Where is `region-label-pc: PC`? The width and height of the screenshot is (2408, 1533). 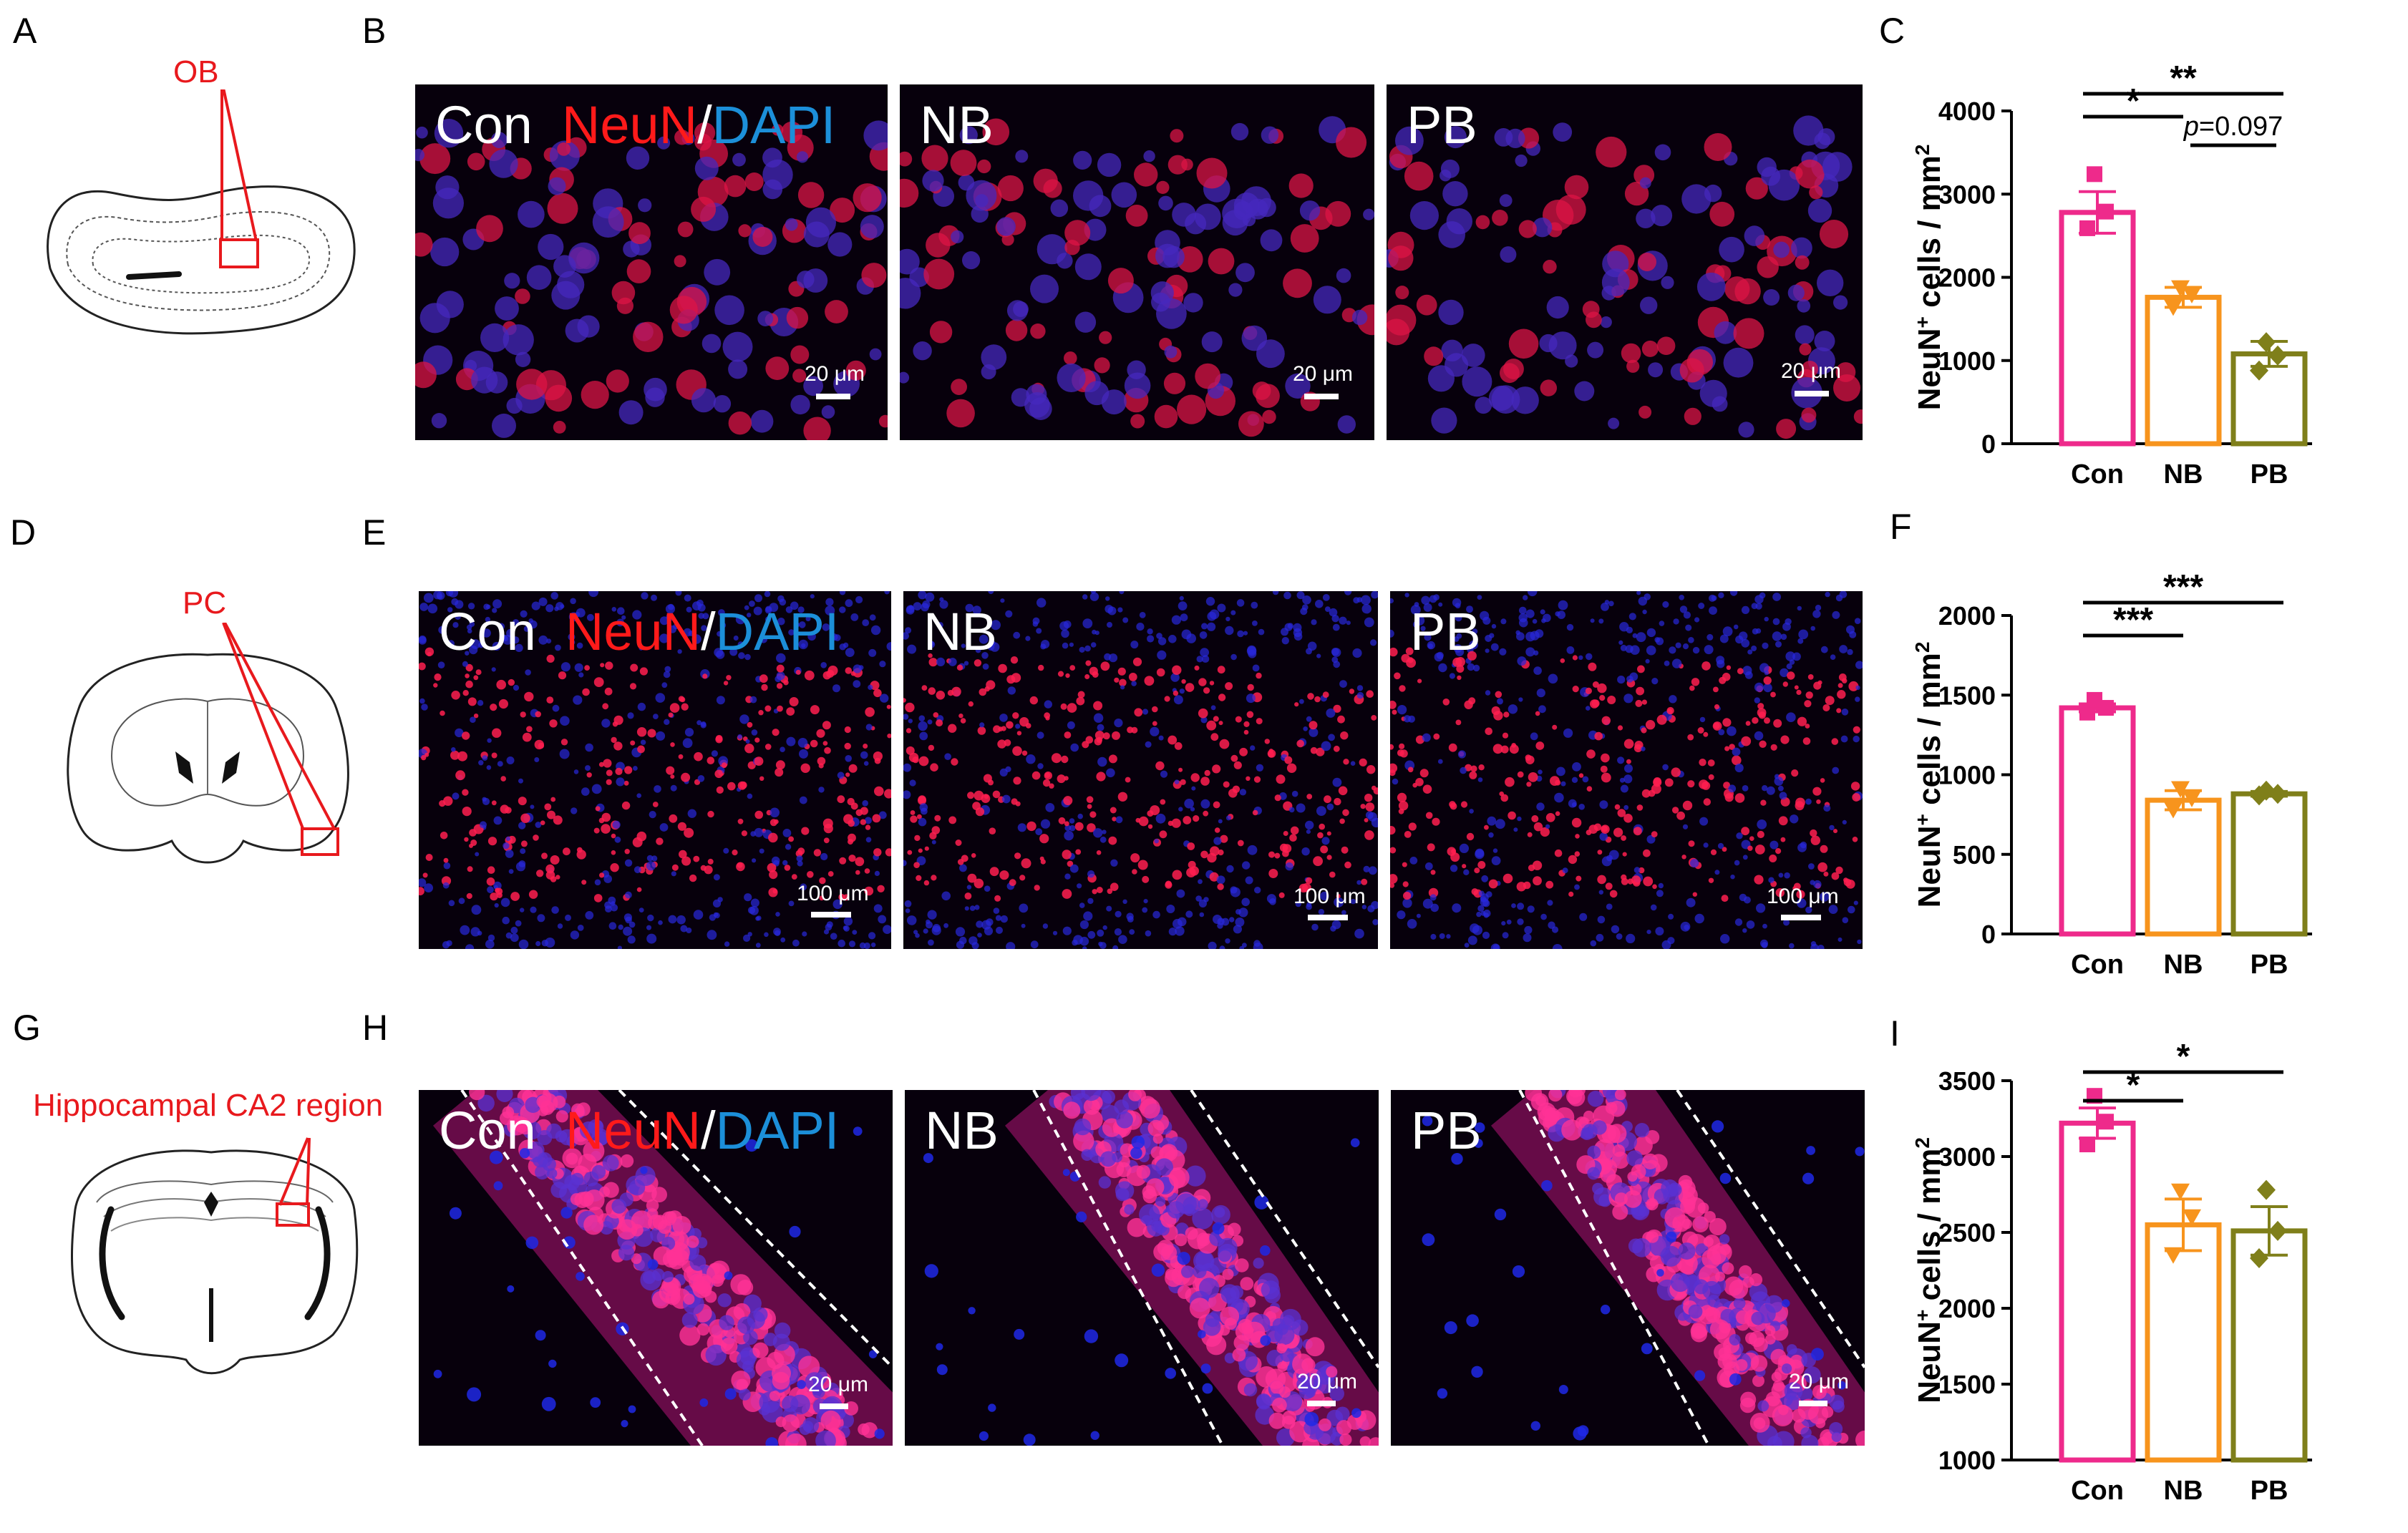 region-label-pc: PC is located at coordinates (205, 602).